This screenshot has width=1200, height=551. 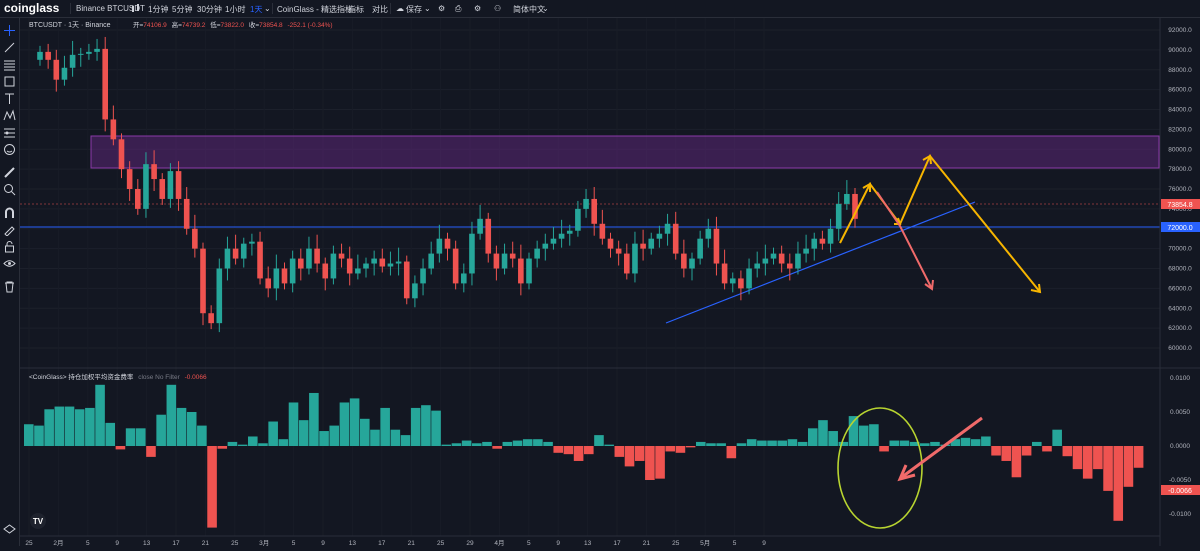 What do you see at coordinates (880, 468) in the screenshot?
I see `highlight-ellipse` at bounding box center [880, 468].